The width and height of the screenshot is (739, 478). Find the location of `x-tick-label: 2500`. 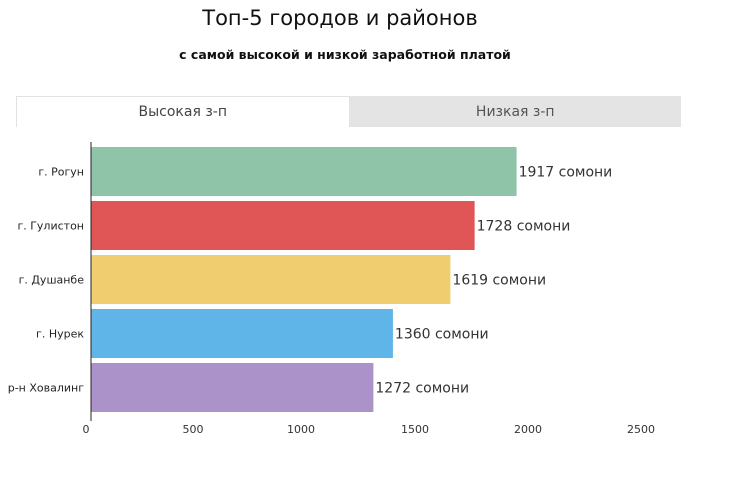

x-tick-label: 2500 is located at coordinates (641, 429).